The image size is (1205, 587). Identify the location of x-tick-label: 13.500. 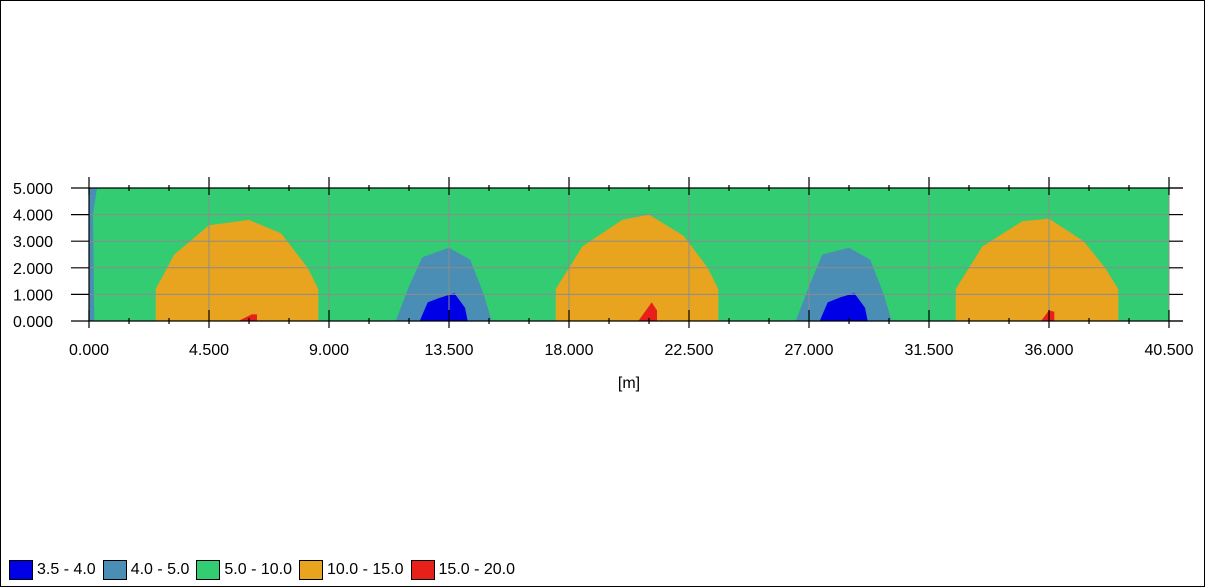
(449, 350).